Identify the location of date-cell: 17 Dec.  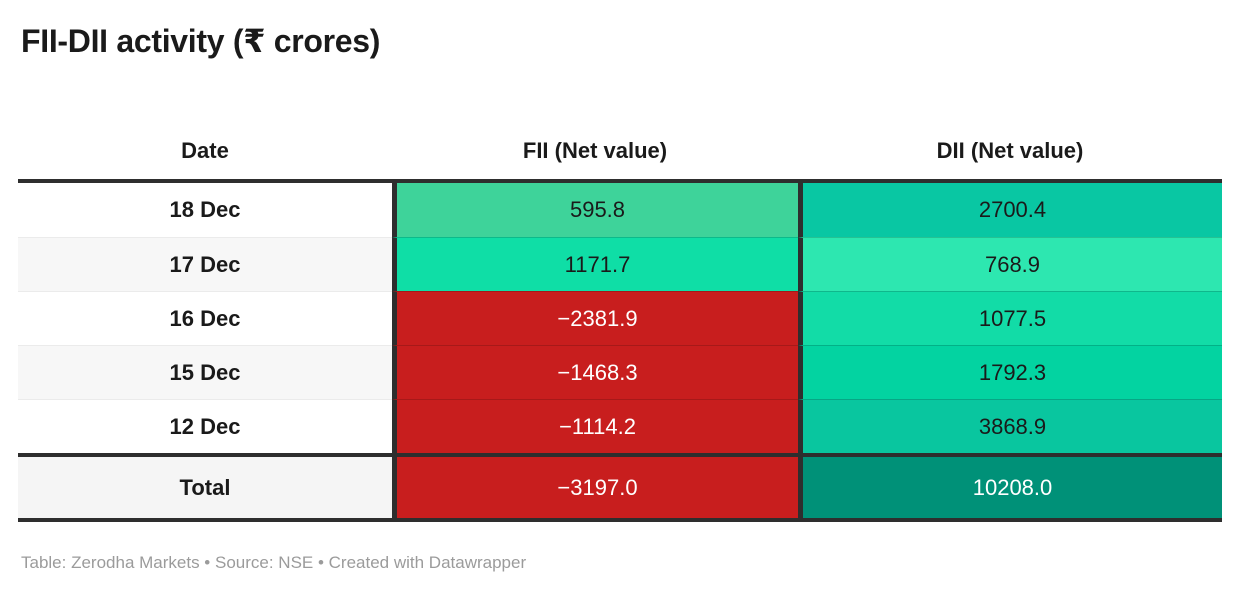
(205, 264).